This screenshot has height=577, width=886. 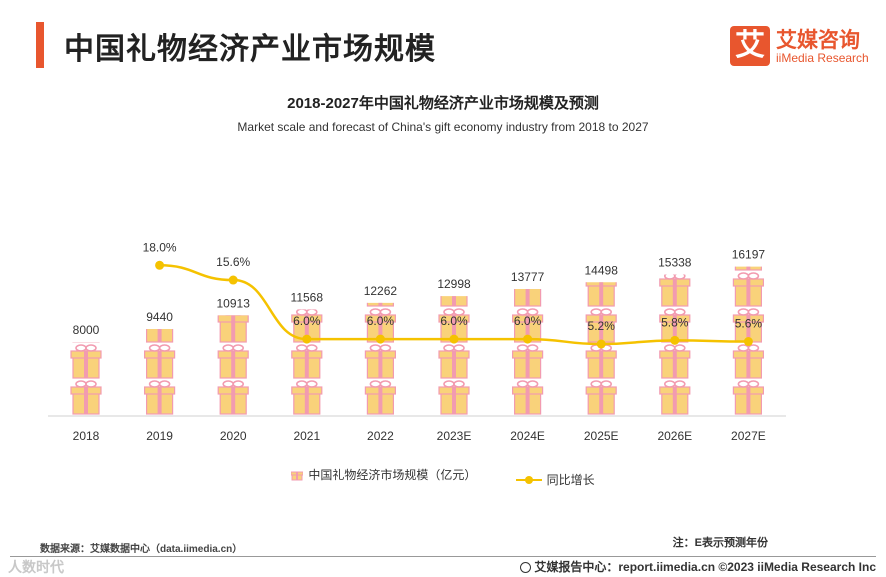 I want to click on data-source: 数据来源：艾媒数据中心（data.iimedia.cn）, so click(x=141, y=549).